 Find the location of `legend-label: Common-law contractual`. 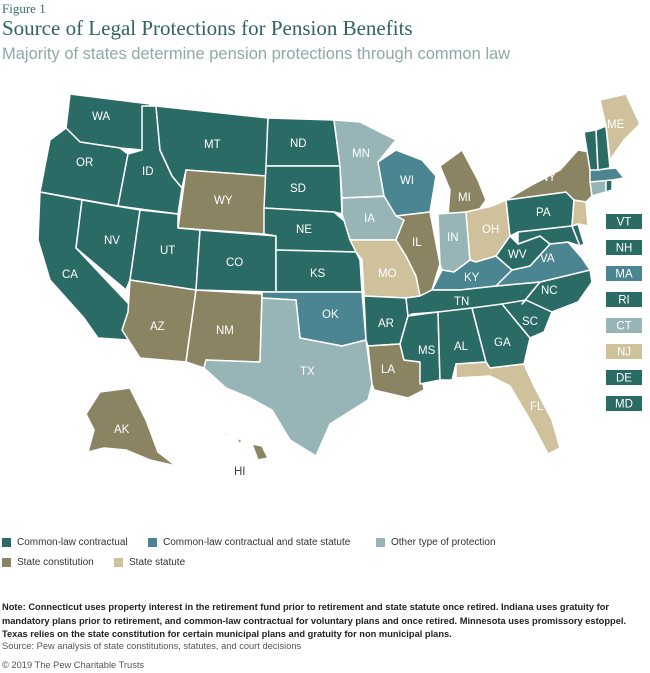

legend-label: Common-law contractual is located at coordinates (72, 542).